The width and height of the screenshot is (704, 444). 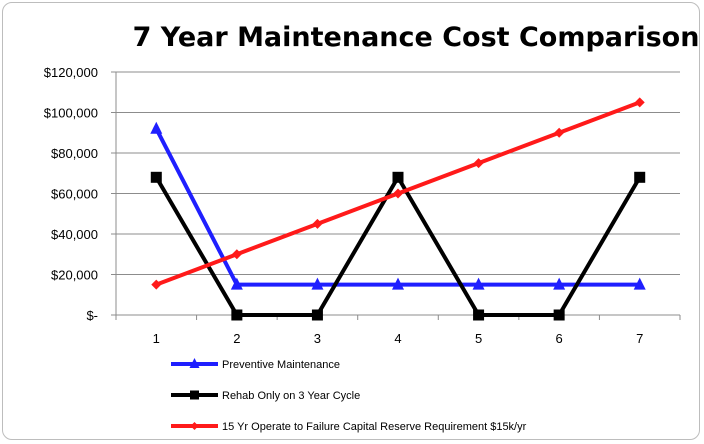 I want to click on x-tick-label: 6, so click(x=559, y=338).